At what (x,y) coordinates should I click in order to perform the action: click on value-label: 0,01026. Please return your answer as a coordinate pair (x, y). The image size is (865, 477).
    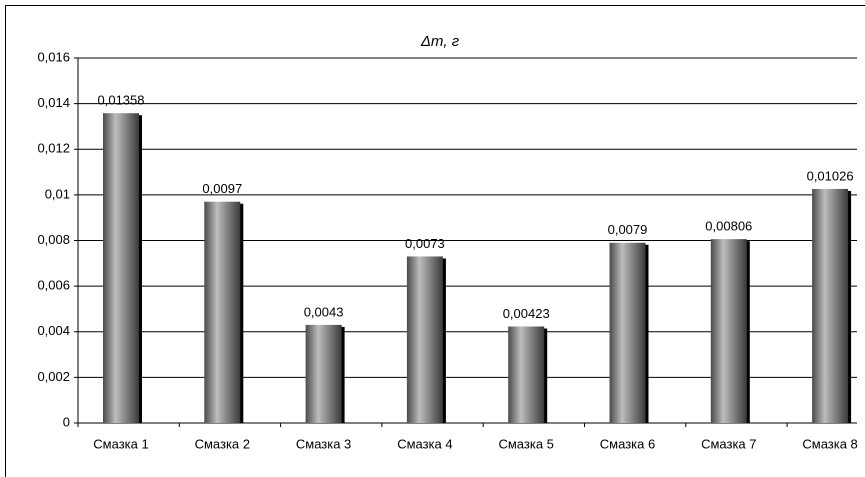
    Looking at the image, I should click on (830, 175).